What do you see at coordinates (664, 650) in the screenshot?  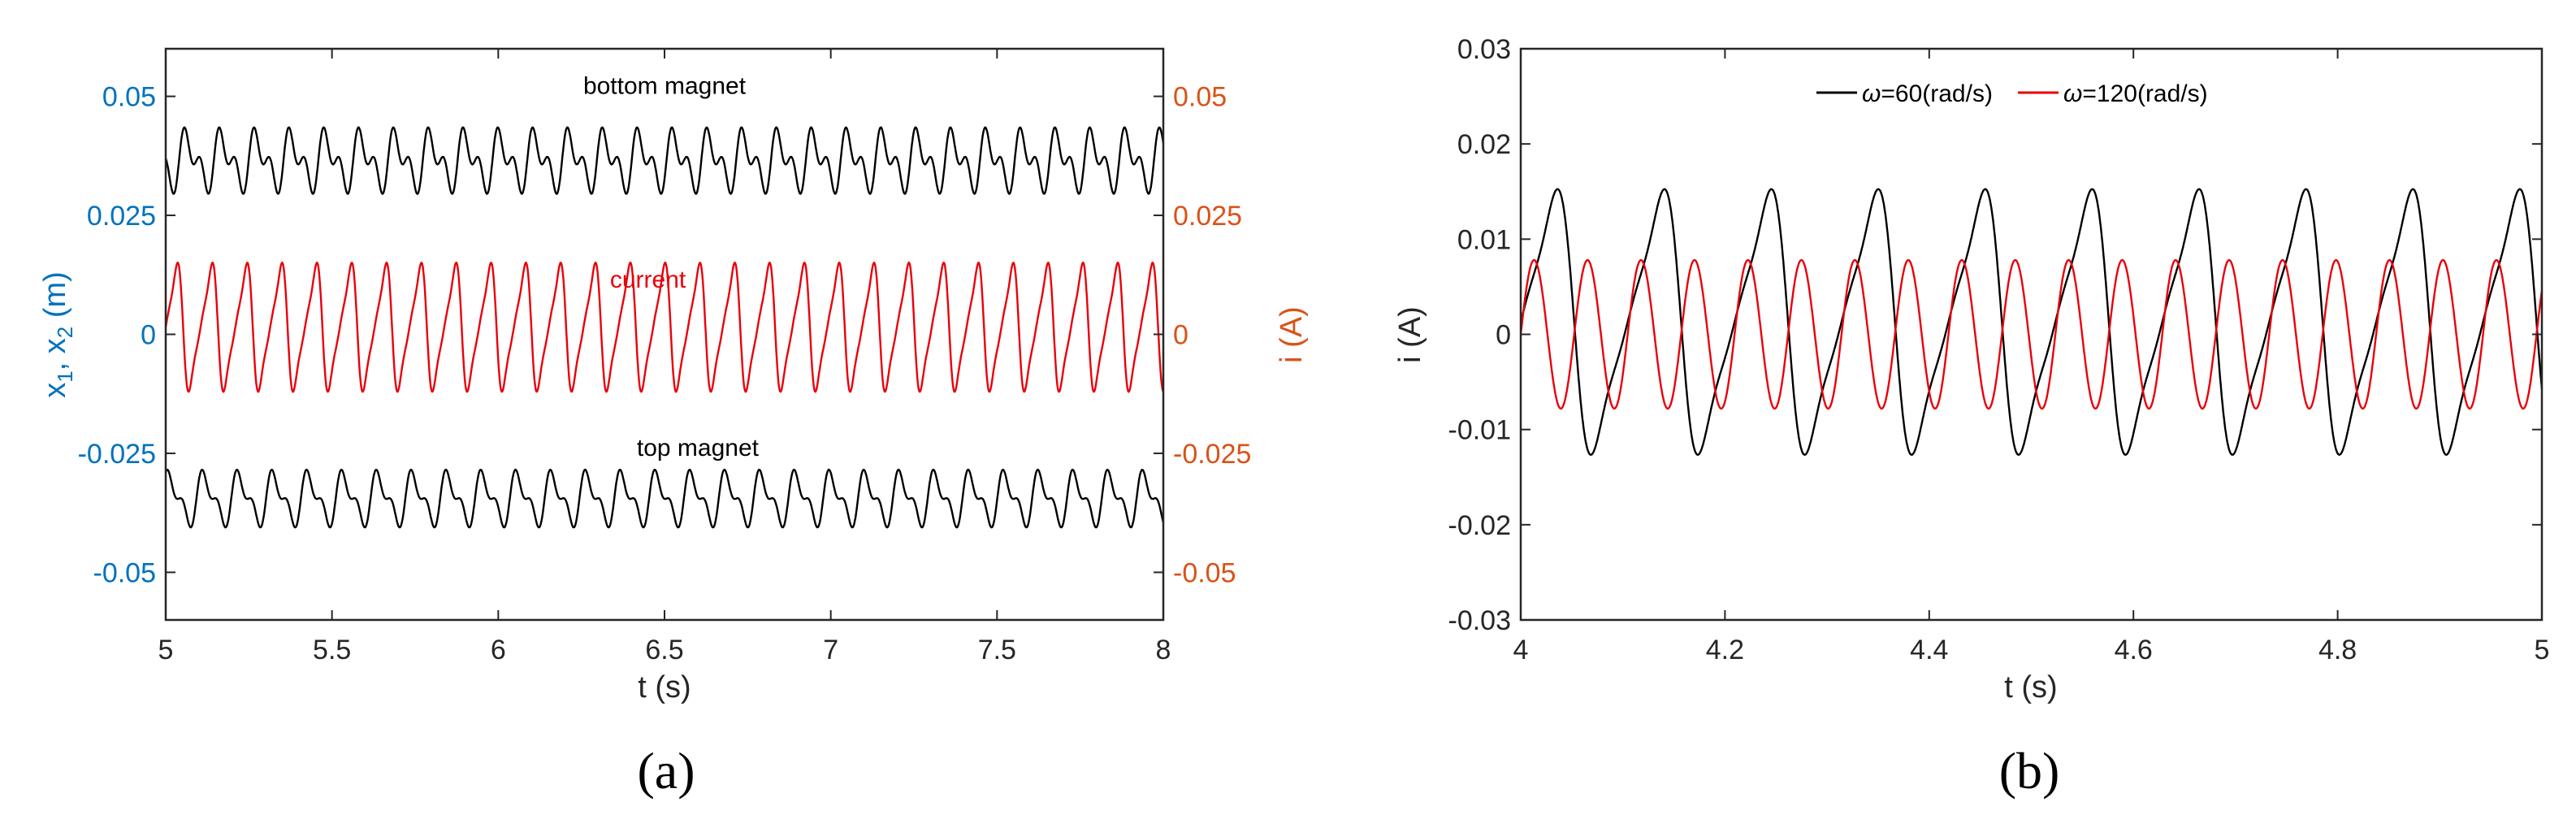 I see `x-tick-label: 6.5` at bounding box center [664, 650].